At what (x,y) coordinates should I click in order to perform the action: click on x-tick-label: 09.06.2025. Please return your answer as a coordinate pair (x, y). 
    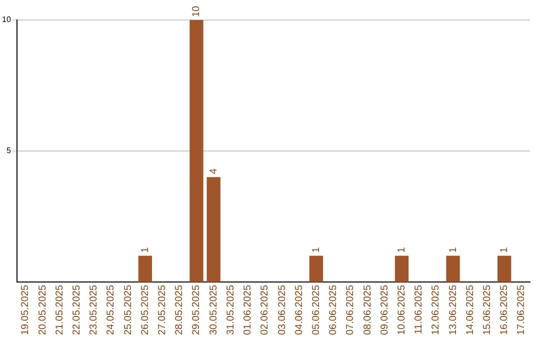
    Looking at the image, I should click on (384, 310).